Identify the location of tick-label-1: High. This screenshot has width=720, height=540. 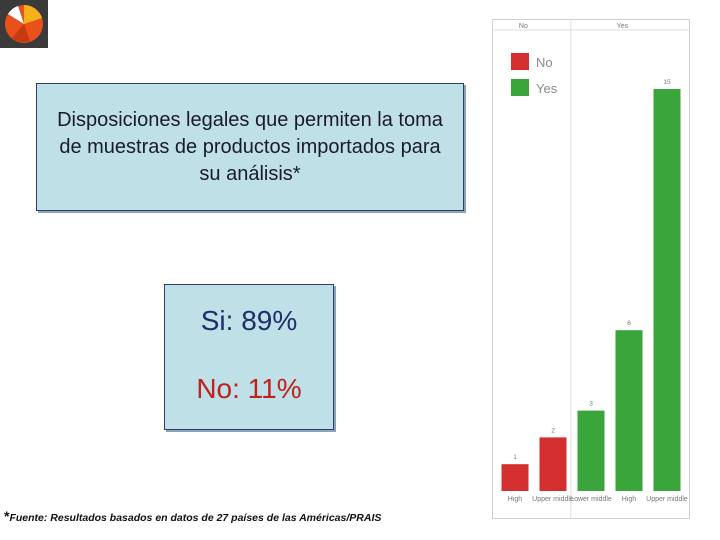
(515, 499).